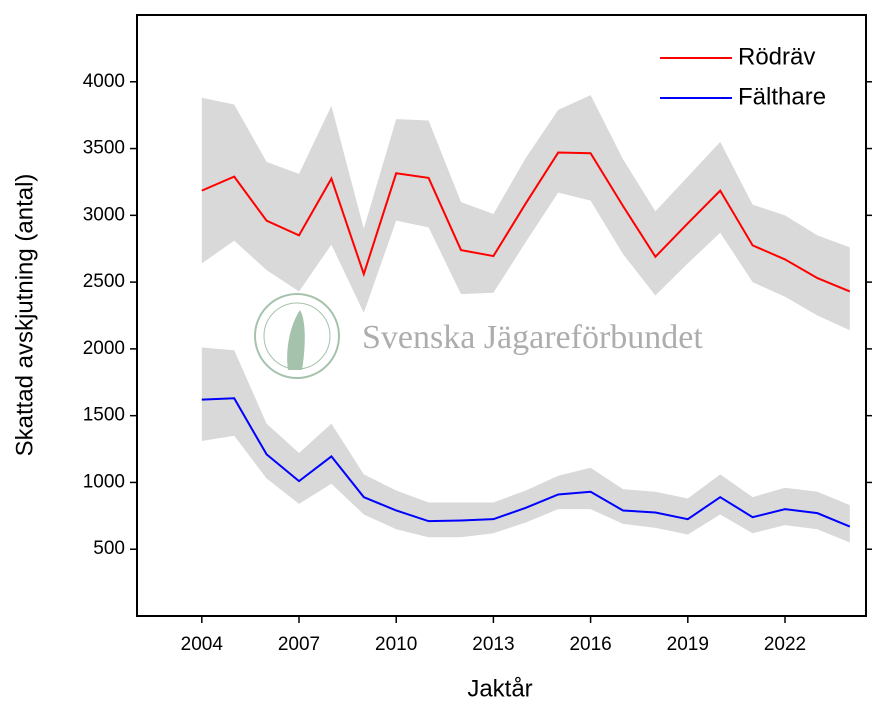 This screenshot has height=707, width=875. Describe the element at coordinates (782, 96) in the screenshot. I see `legend-label: Fälthare` at that location.